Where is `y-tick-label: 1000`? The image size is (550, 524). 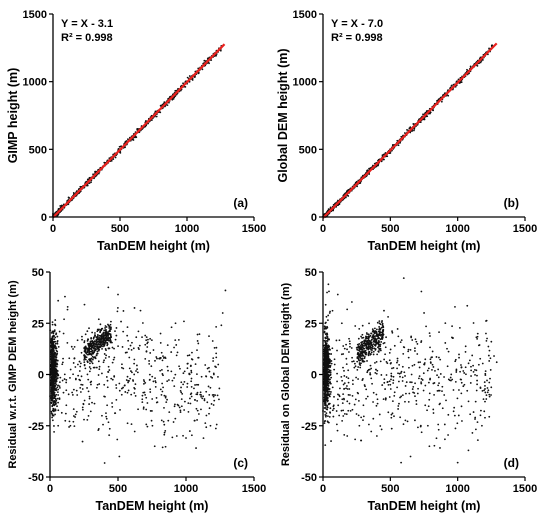
y-tick-label: 1000 is located at coordinates (305, 83).